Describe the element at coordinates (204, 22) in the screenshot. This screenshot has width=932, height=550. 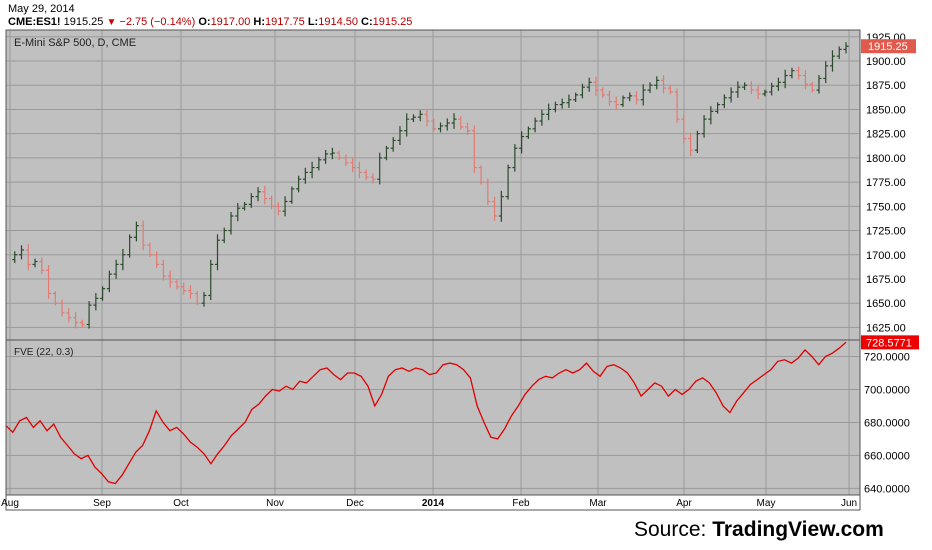
I see `open-label: O:` at that location.